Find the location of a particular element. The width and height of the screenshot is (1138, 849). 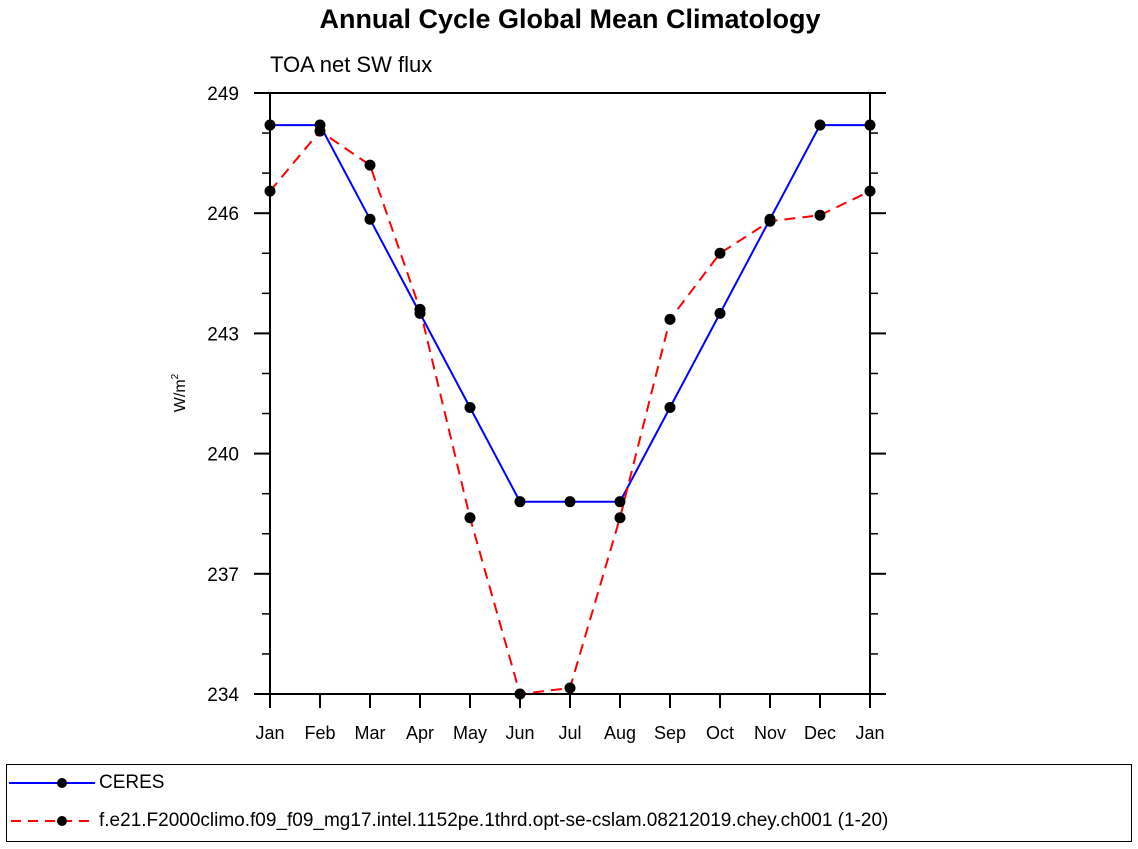

chart-subtitle: TOA net SW flux is located at coordinates (351, 64).